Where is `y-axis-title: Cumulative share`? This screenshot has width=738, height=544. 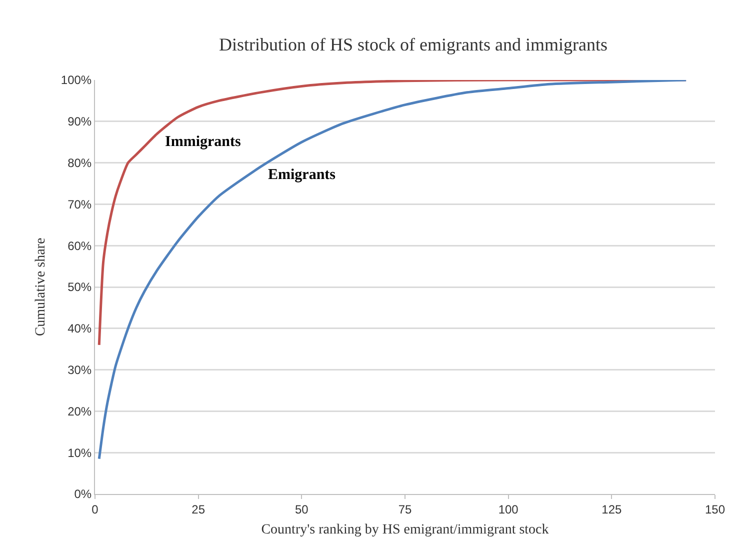
y-axis-title: Cumulative share is located at coordinates (40, 287).